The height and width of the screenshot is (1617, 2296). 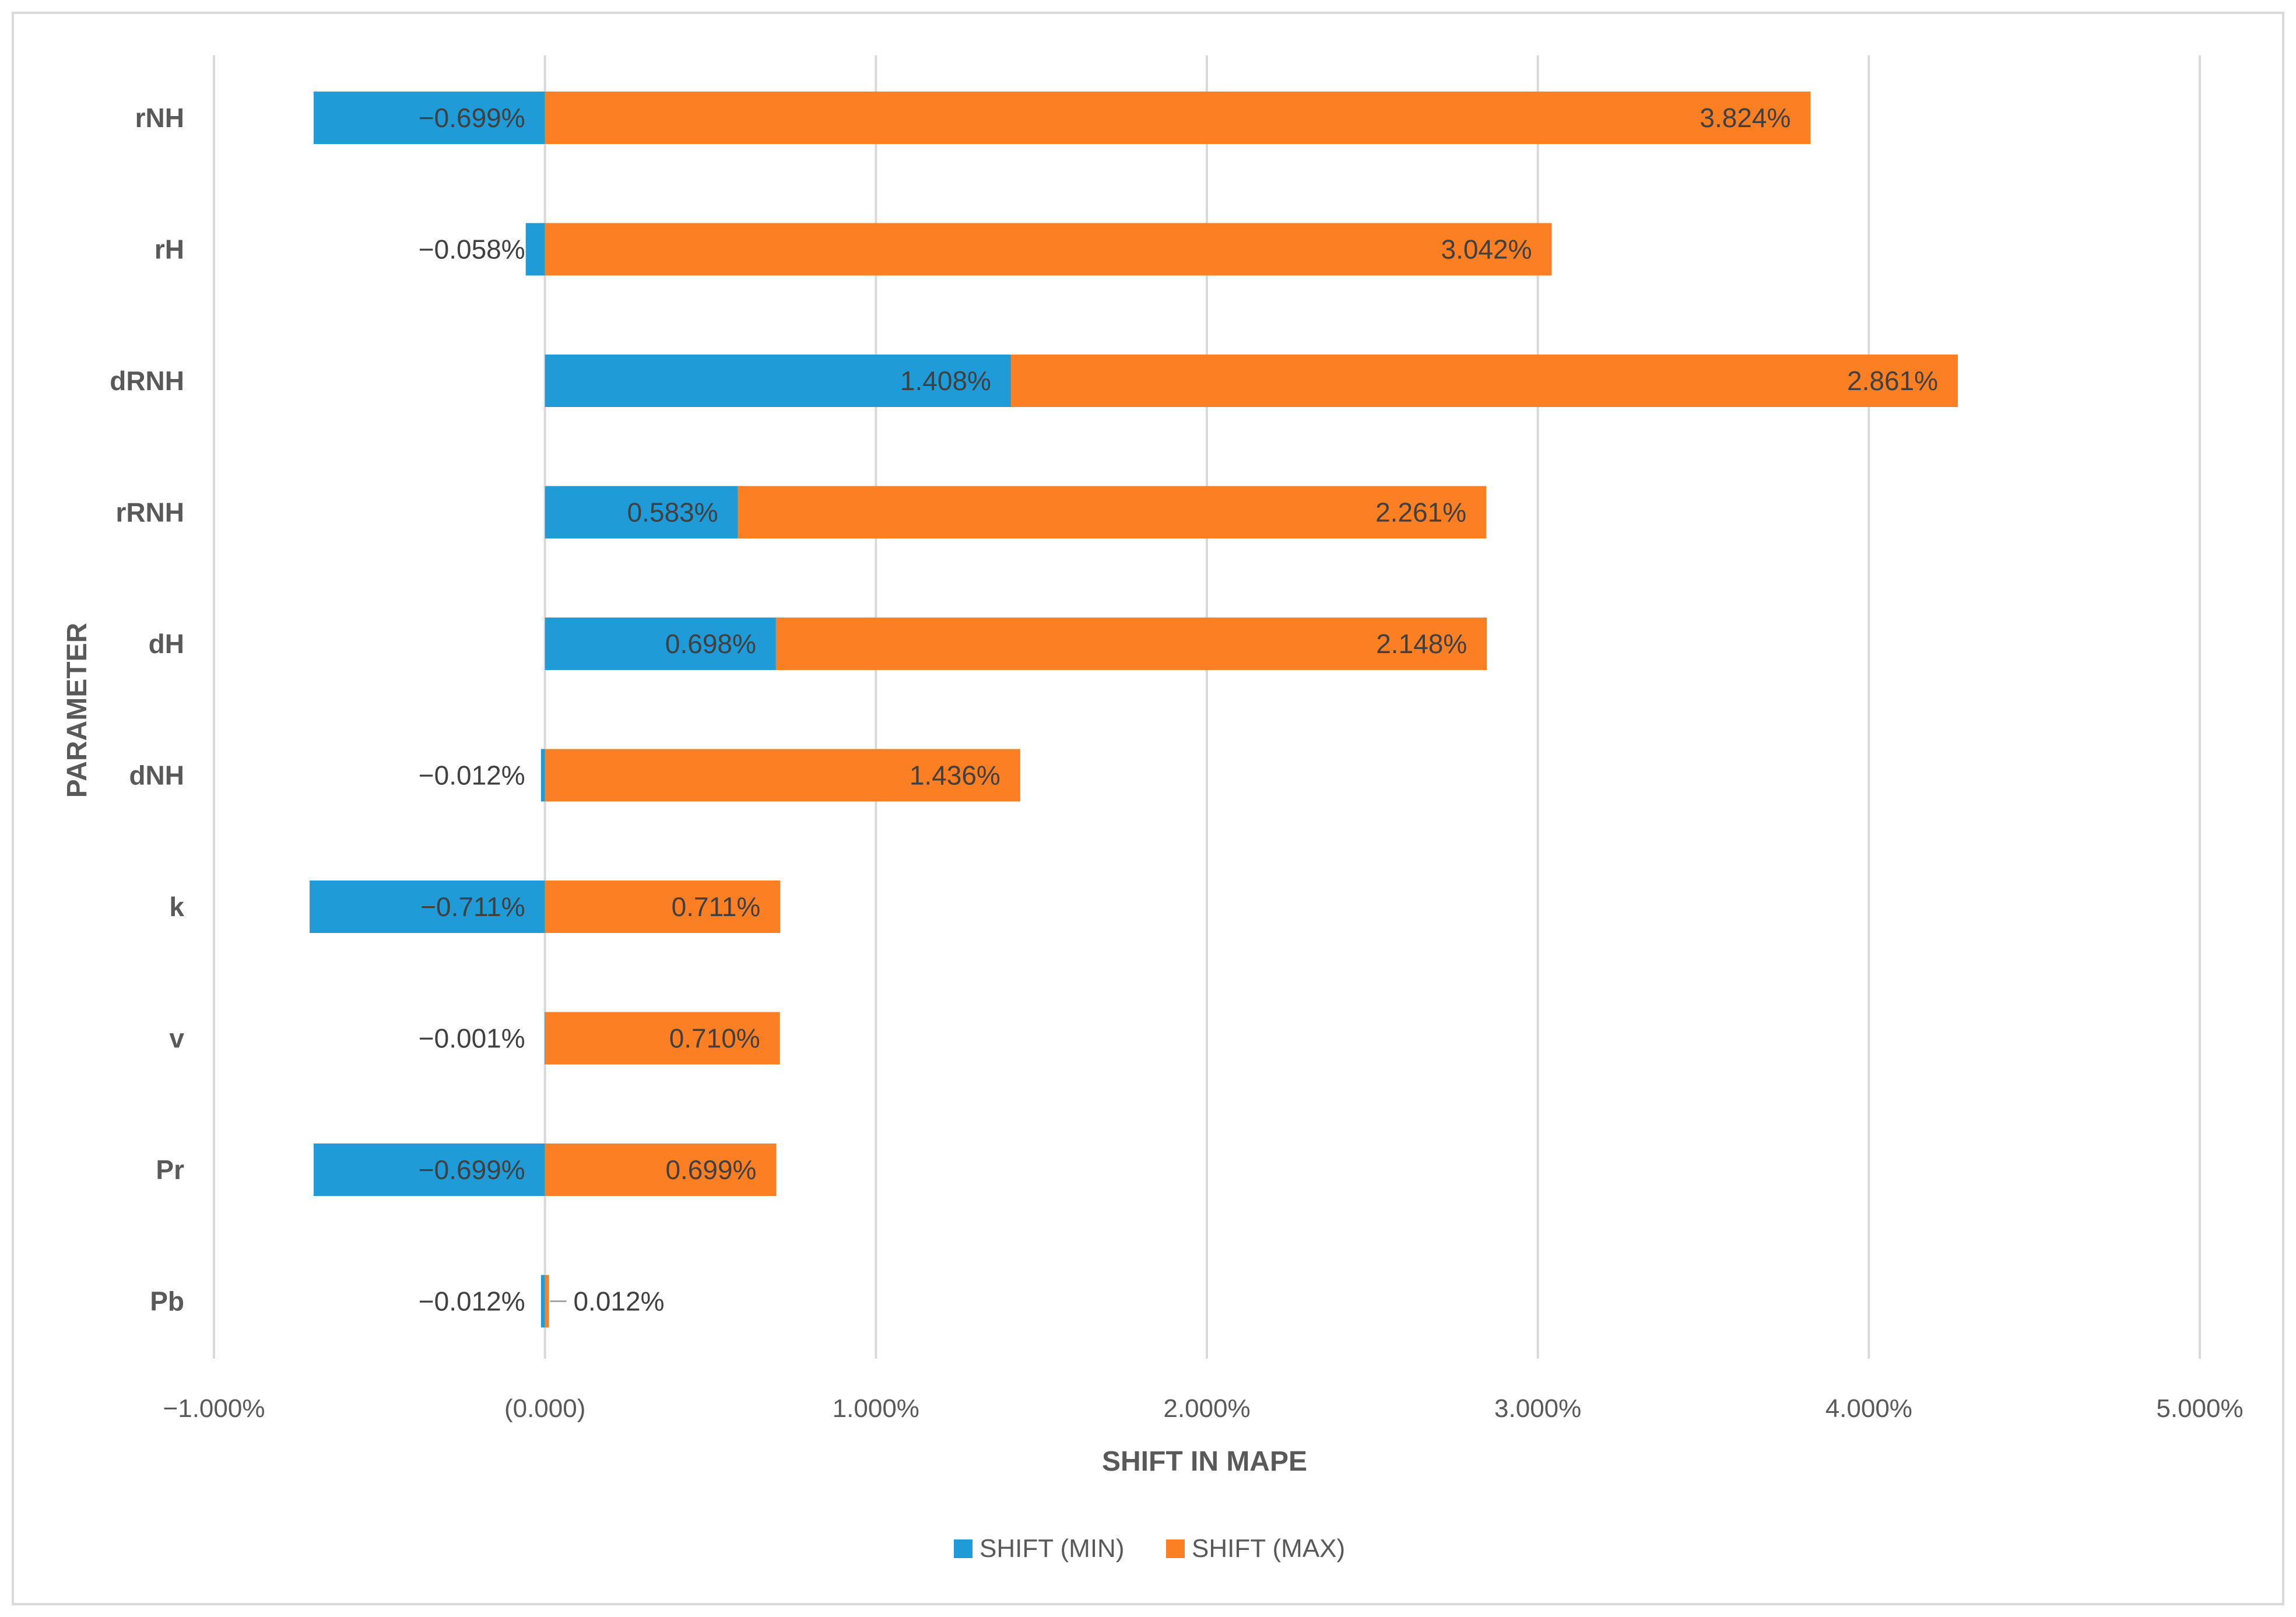 I want to click on y-axis-title: PARAMETER, so click(x=77, y=710).